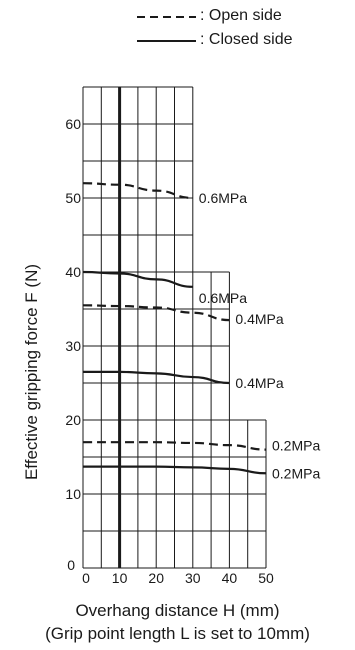  Describe the element at coordinates (156, 313) in the screenshot. I see `series-line-open-0.4mpa` at that location.